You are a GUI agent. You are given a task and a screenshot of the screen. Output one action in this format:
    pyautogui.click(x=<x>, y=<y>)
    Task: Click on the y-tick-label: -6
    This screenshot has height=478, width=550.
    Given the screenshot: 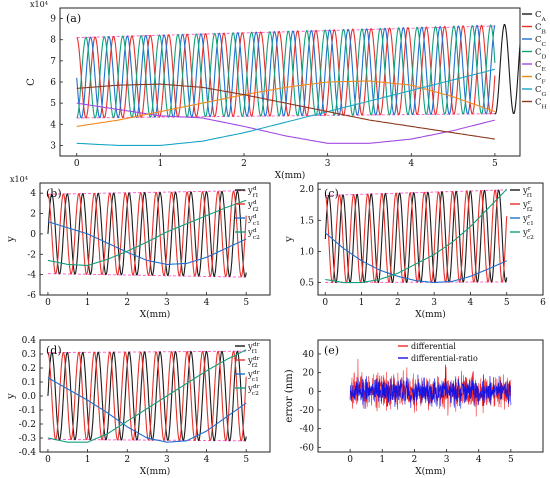 What is the action you would take?
    pyautogui.click(x=31, y=296)
    